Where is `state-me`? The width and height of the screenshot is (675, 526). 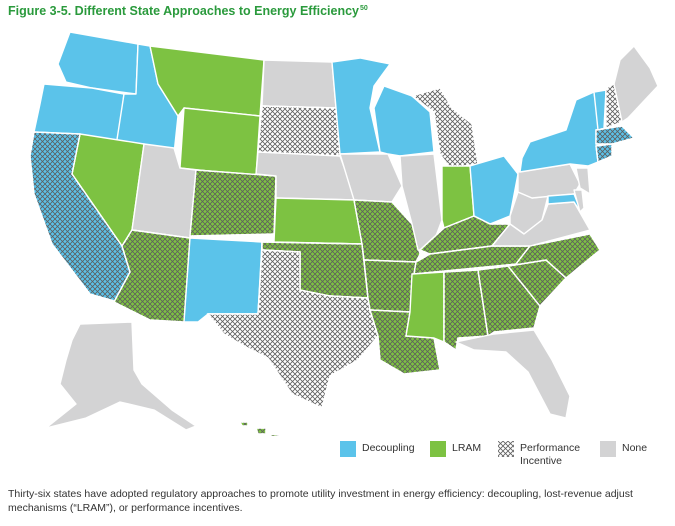
state-me is located at coordinates (636, 84).